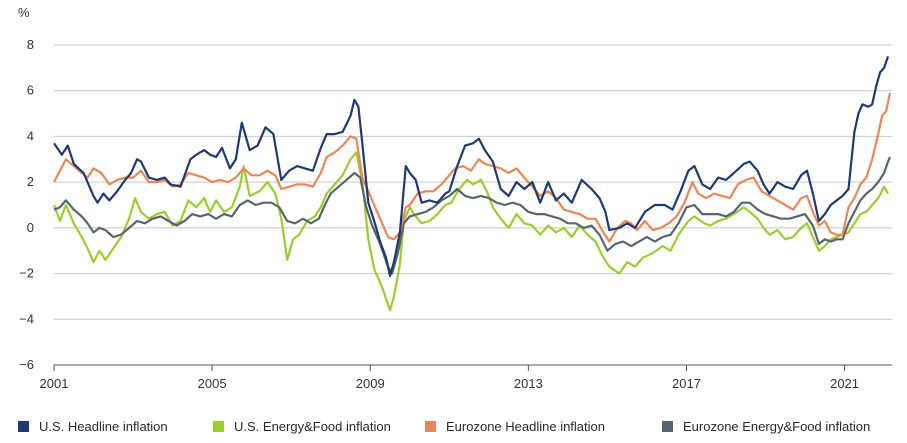  What do you see at coordinates (30, 181) in the screenshot?
I see `y-tick-label: 2` at bounding box center [30, 181].